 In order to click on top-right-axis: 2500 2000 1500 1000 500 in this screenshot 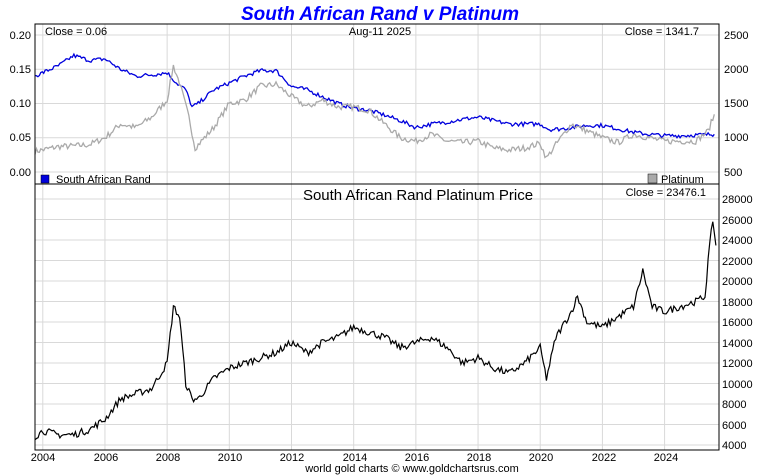, I will do `click(736, 104)`.